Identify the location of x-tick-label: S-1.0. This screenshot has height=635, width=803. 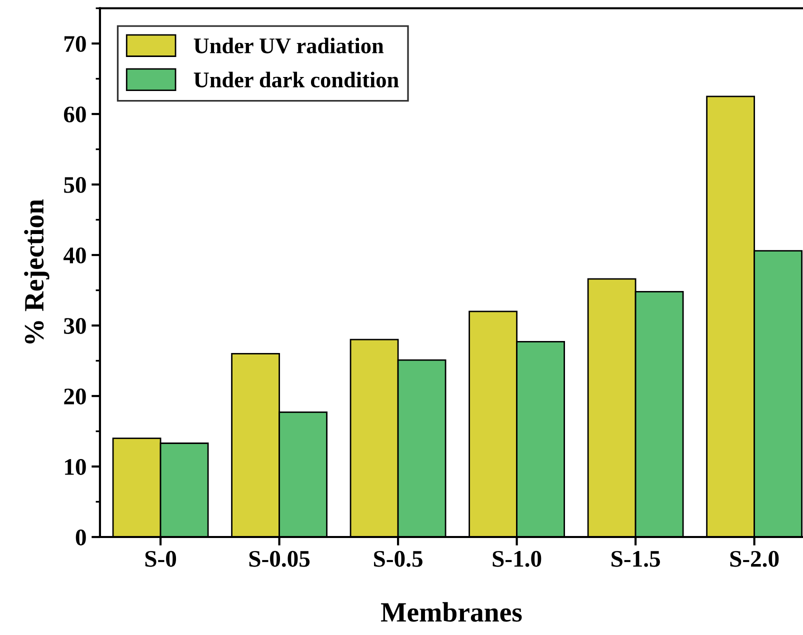
(517, 558).